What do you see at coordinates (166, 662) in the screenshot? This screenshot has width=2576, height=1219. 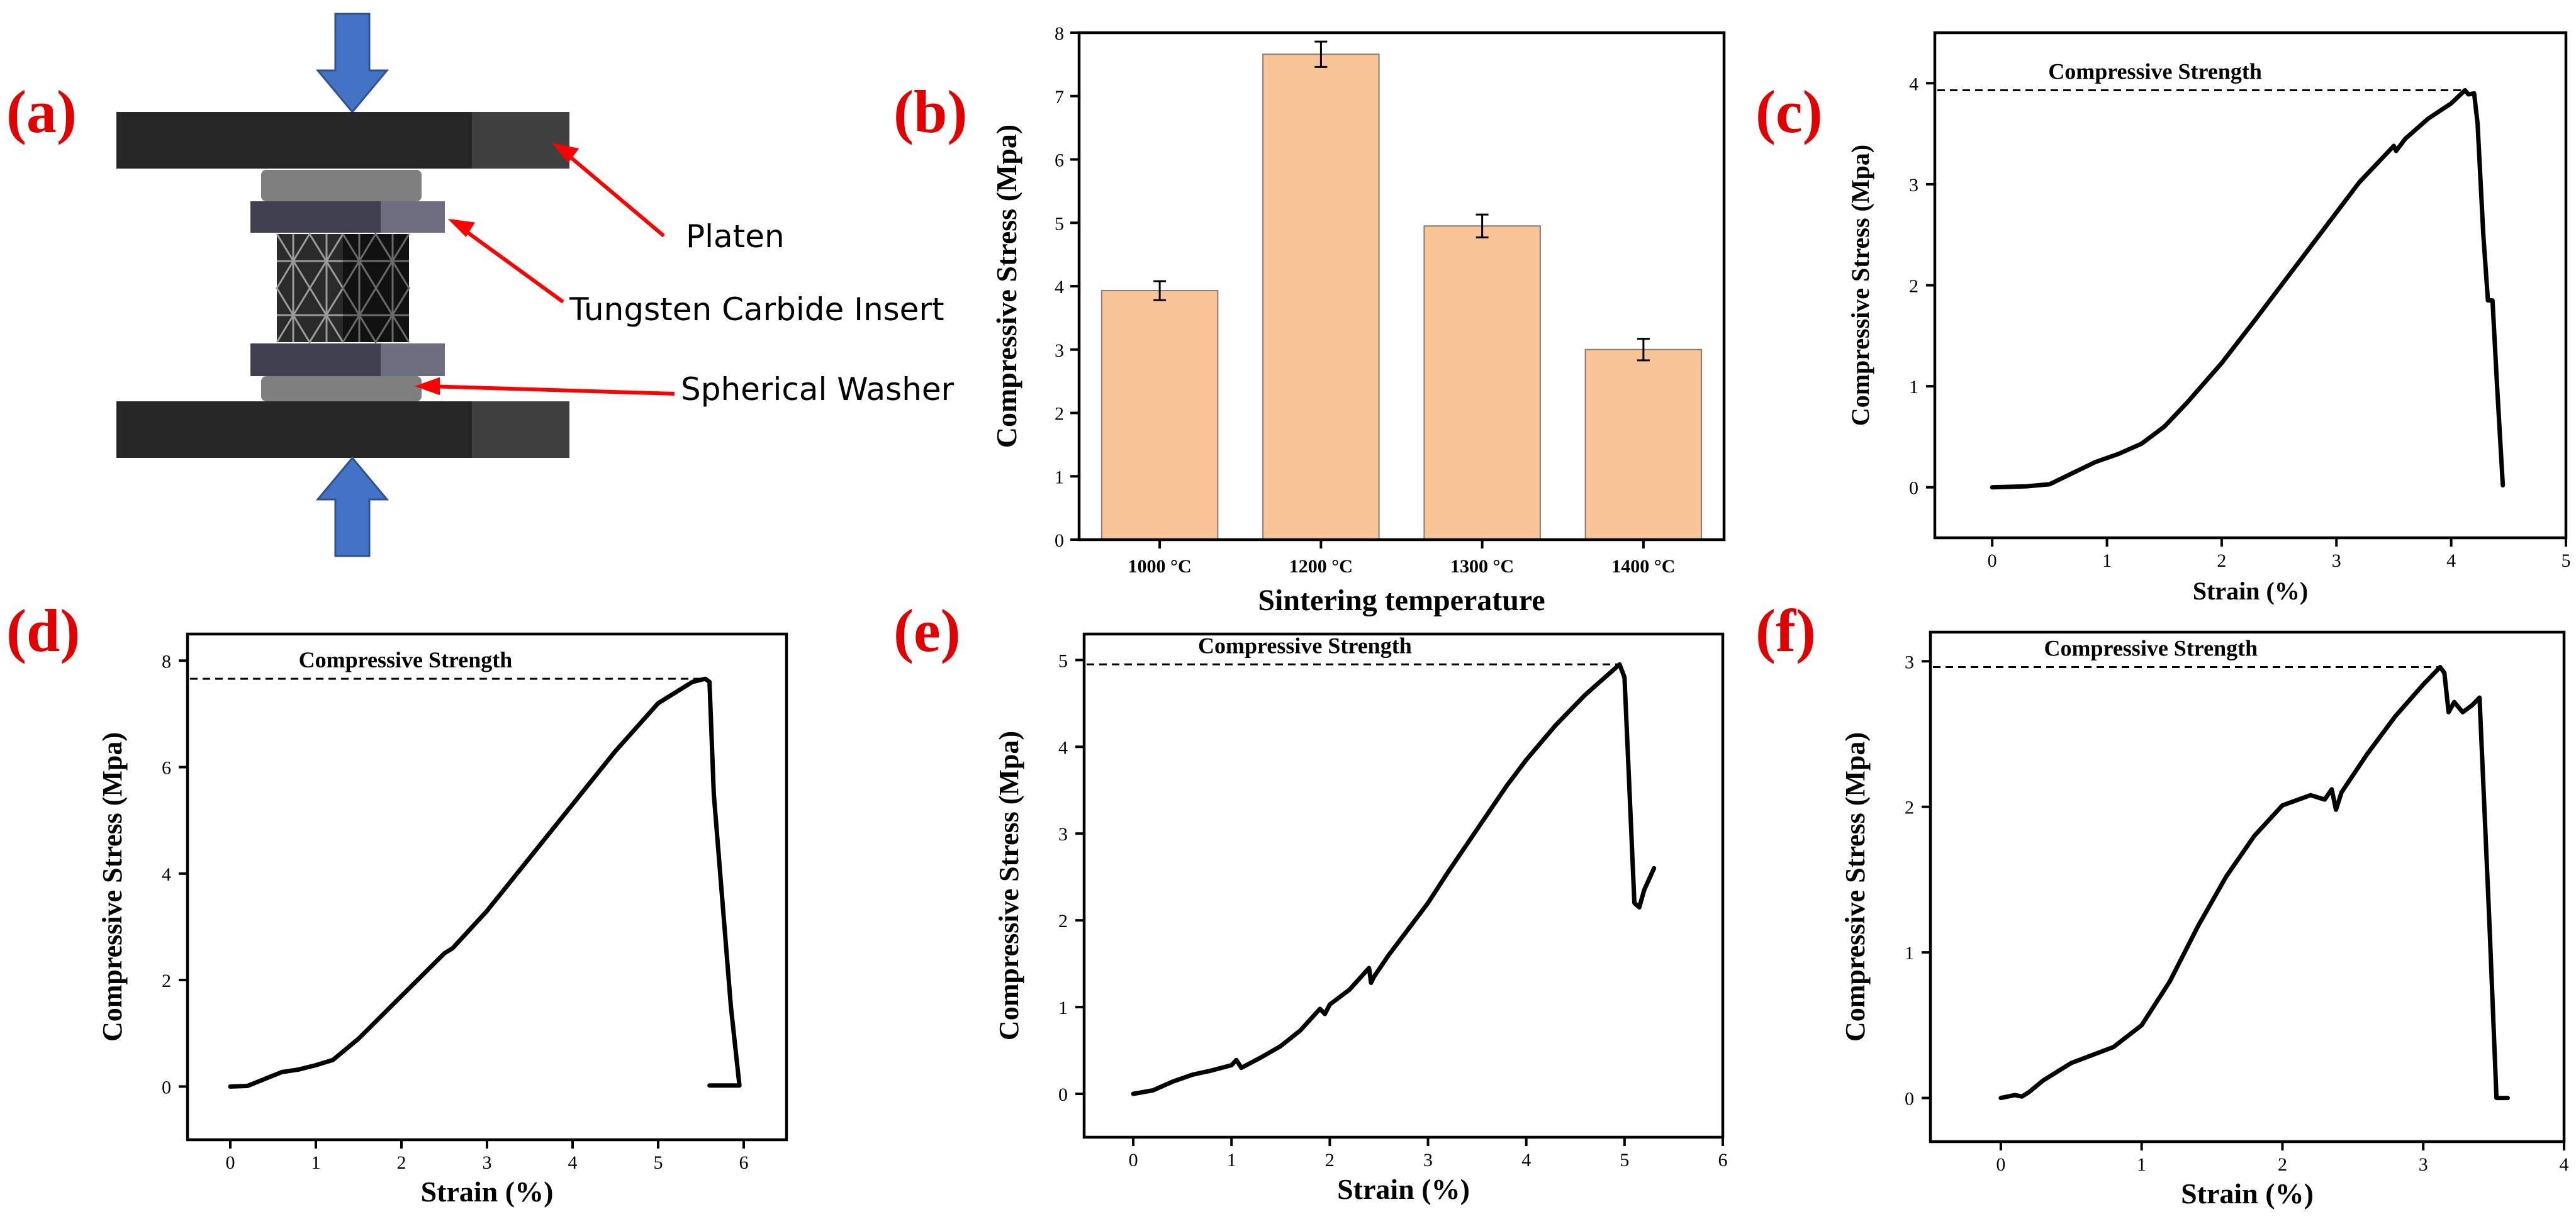 I see `y-tick-label-4: 8` at bounding box center [166, 662].